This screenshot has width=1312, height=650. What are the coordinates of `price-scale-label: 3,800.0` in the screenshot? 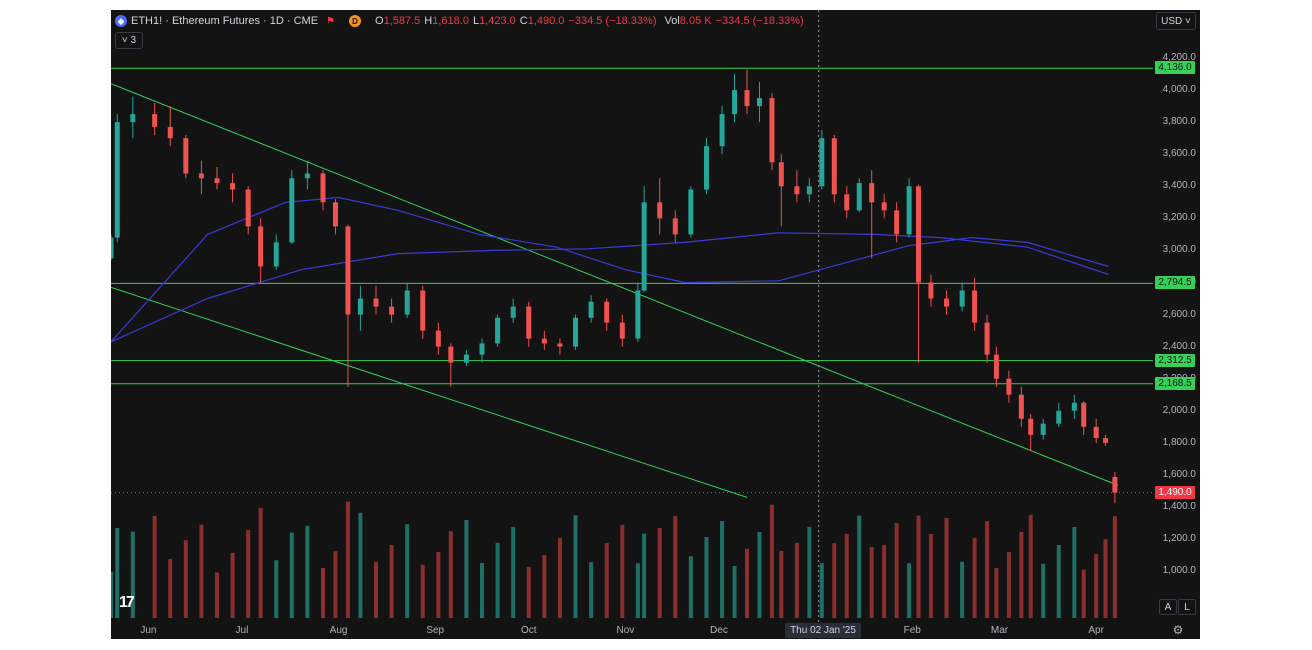 It's located at (1179, 122).